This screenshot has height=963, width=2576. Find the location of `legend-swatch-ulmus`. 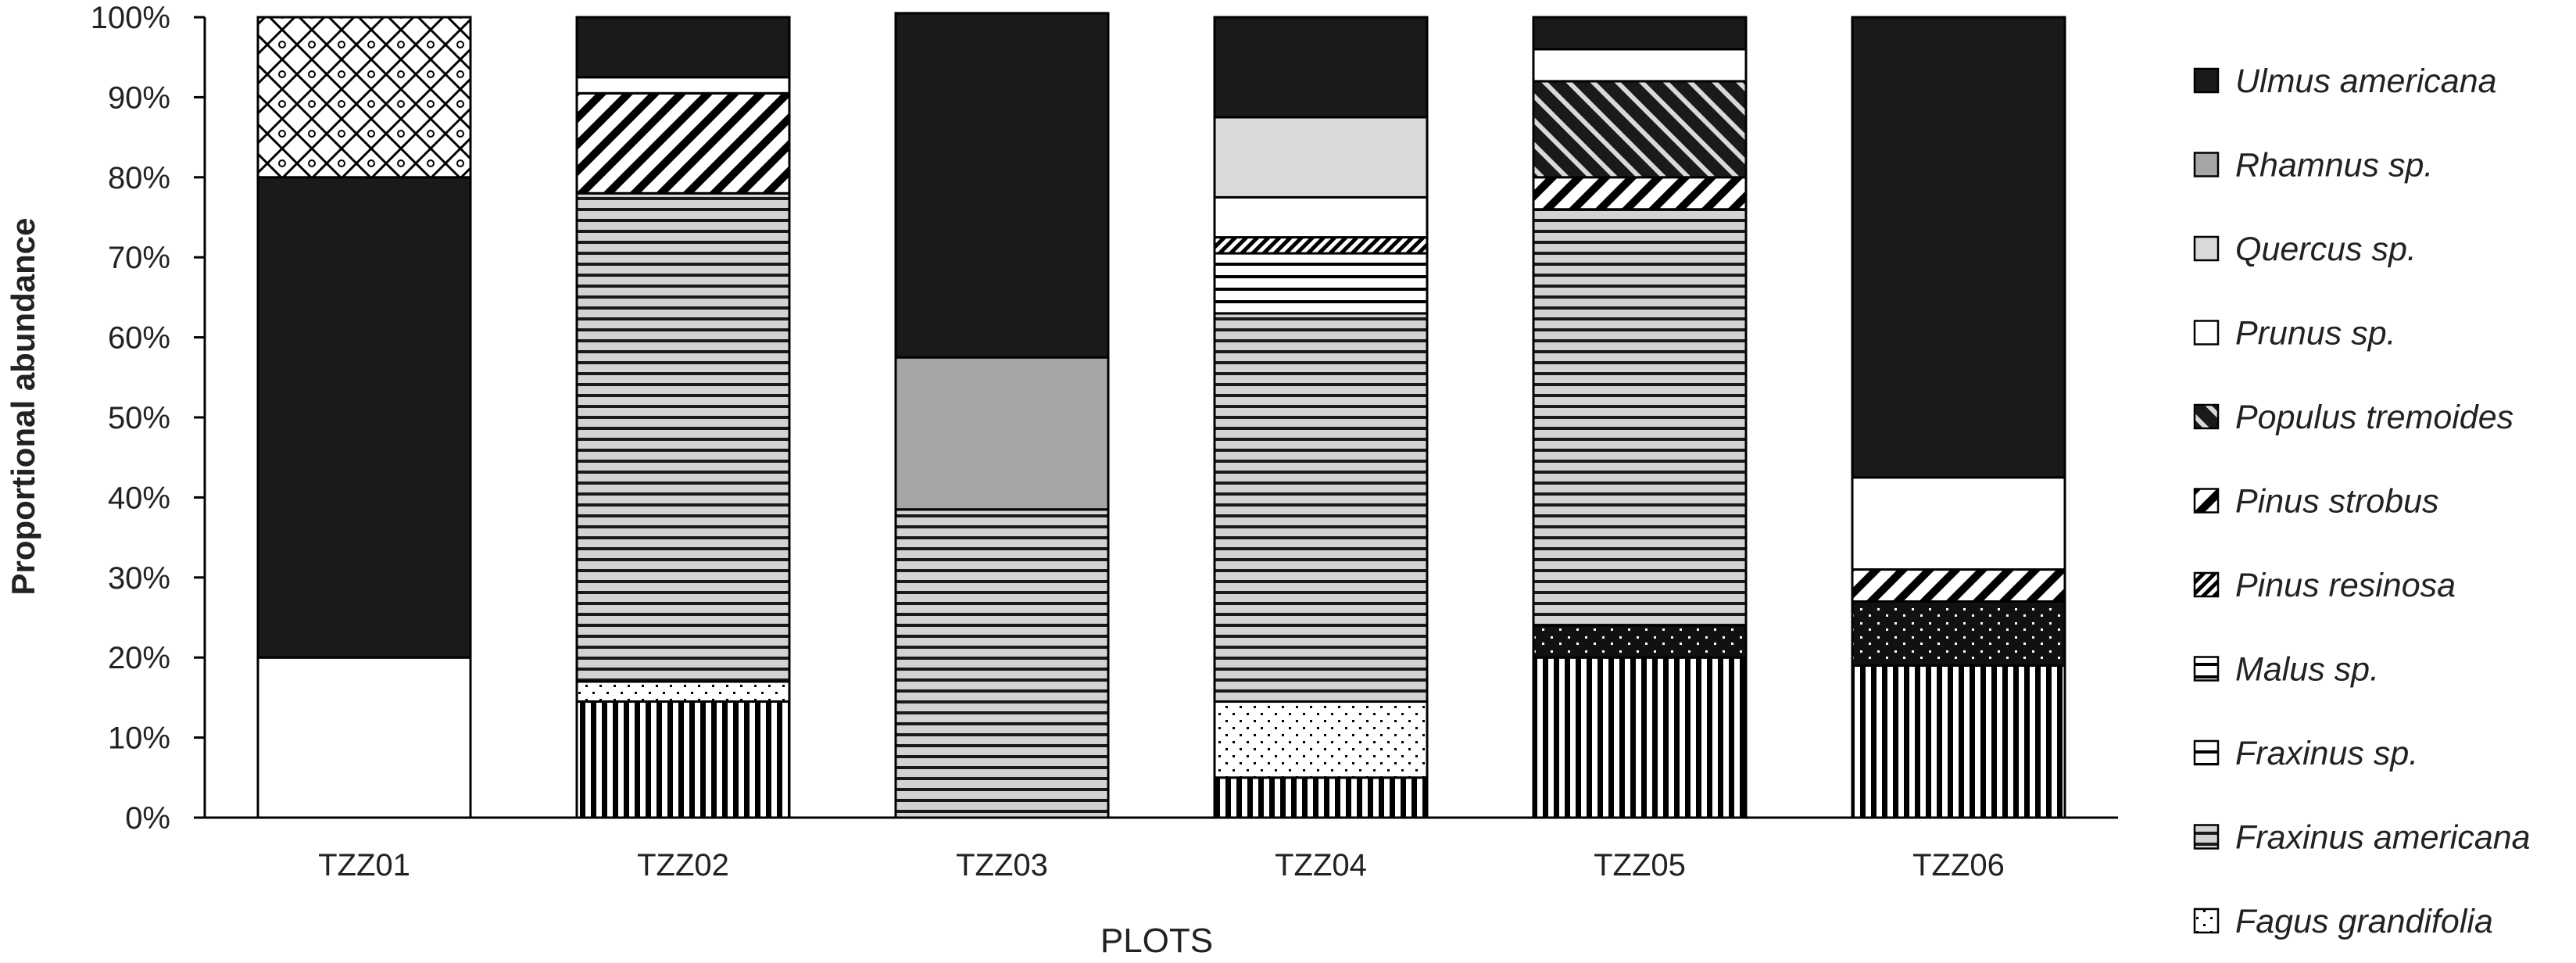

legend-swatch-ulmus is located at coordinates (2206, 80).